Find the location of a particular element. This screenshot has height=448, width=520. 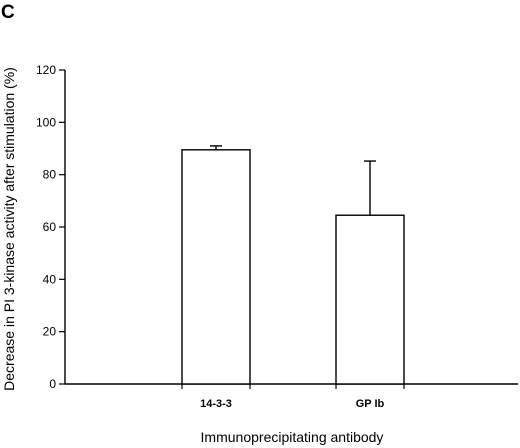

y-tick-label: 60 is located at coordinates (50, 227).